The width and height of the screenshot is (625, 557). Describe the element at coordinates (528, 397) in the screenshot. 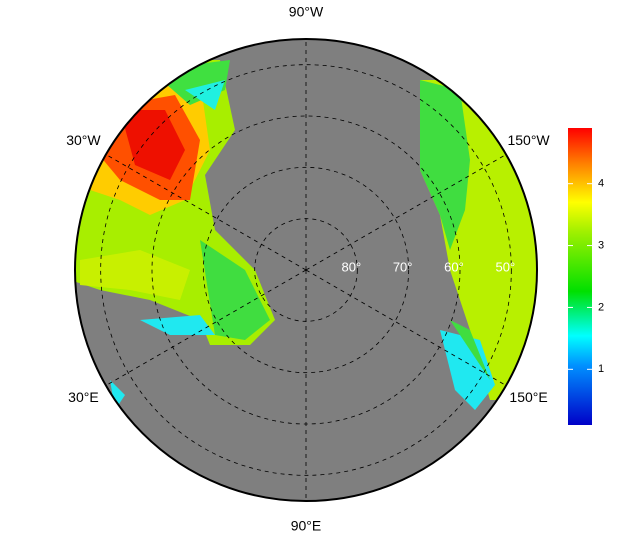

I see `meridian-label: 150°E` at that location.